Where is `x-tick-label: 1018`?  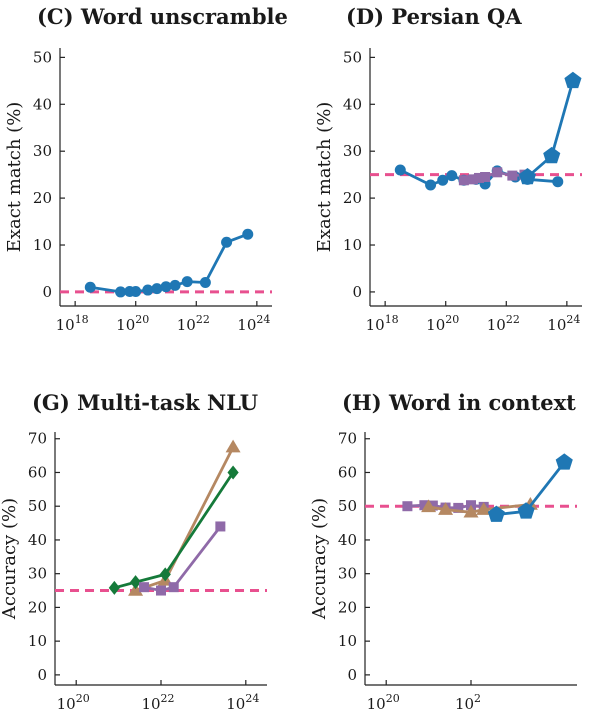 x-tick-label: 1018 is located at coordinates (72, 323).